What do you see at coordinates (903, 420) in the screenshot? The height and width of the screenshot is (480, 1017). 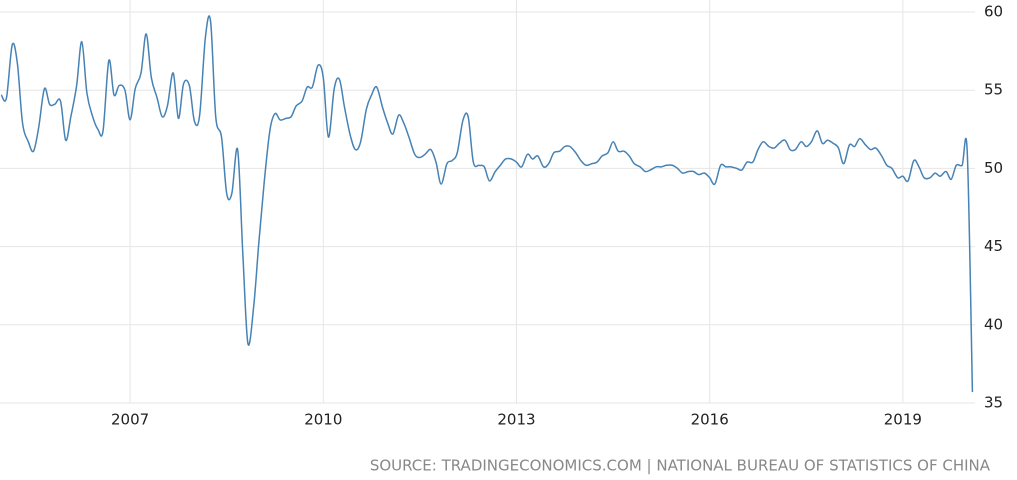 I see `x-tick-label: 2019` at bounding box center [903, 420].